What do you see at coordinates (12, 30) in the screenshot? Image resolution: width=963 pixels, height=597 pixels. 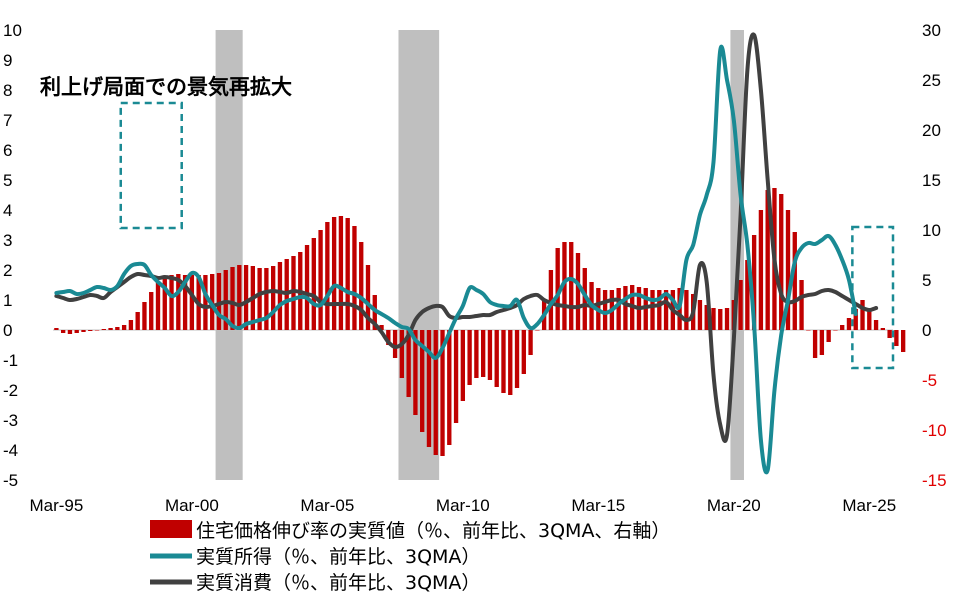 I see `left-tick-label: 10` at bounding box center [12, 30].